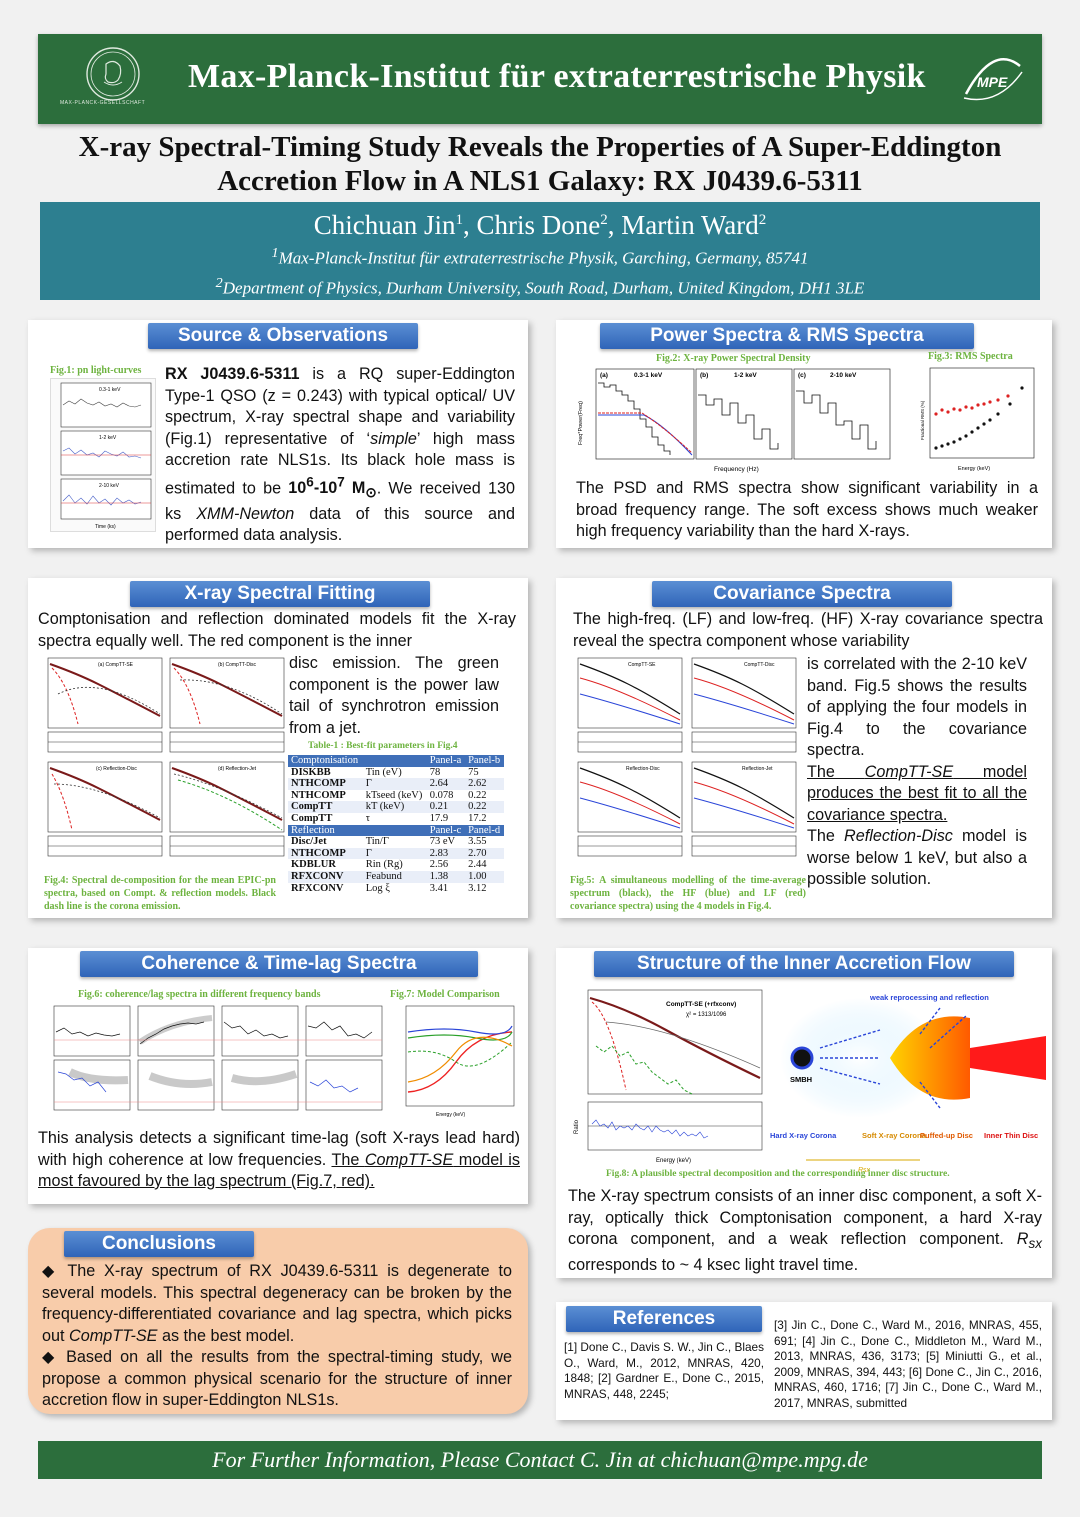 This screenshot has height=1517, width=1080. Describe the element at coordinates (745, 375) in the screenshot. I see `svg-text: 1-2 keV` at that location.